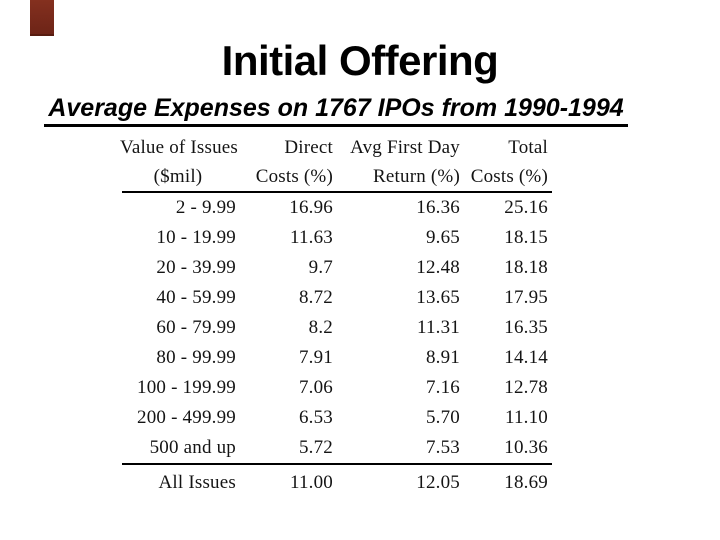 Image resolution: width=720 pixels, height=540 pixels. What do you see at coordinates (315, 357) in the screenshot?
I see `cell-direct-cost: 7.91` at bounding box center [315, 357].